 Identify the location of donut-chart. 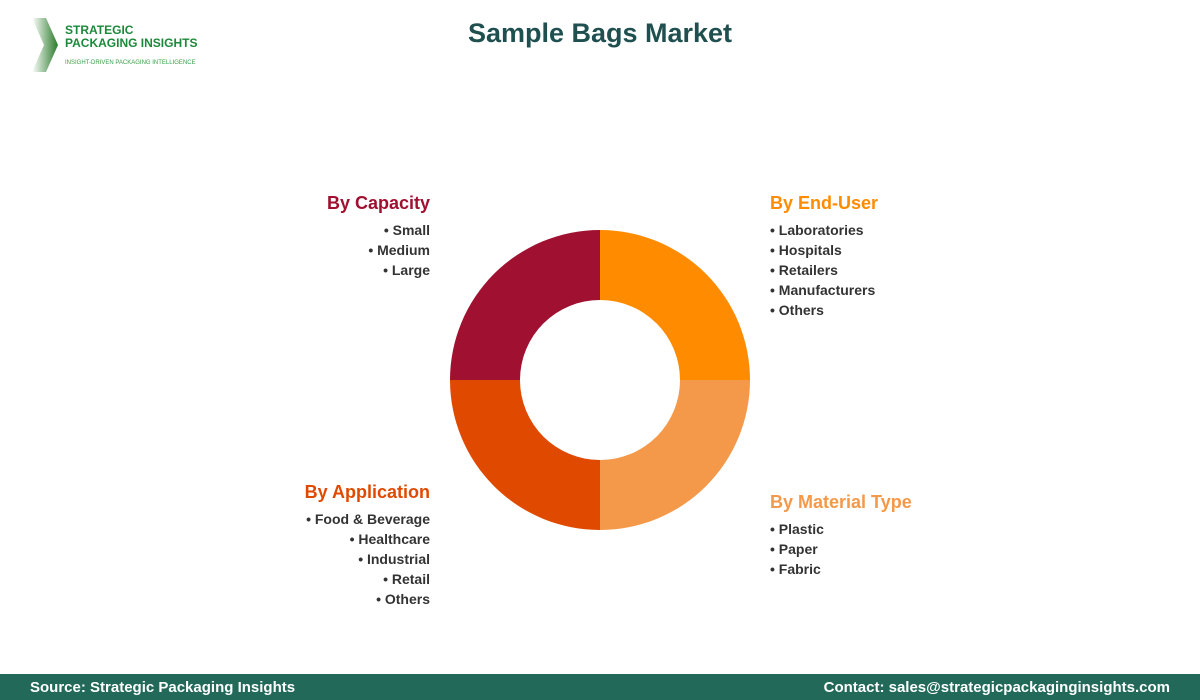
(600, 380).